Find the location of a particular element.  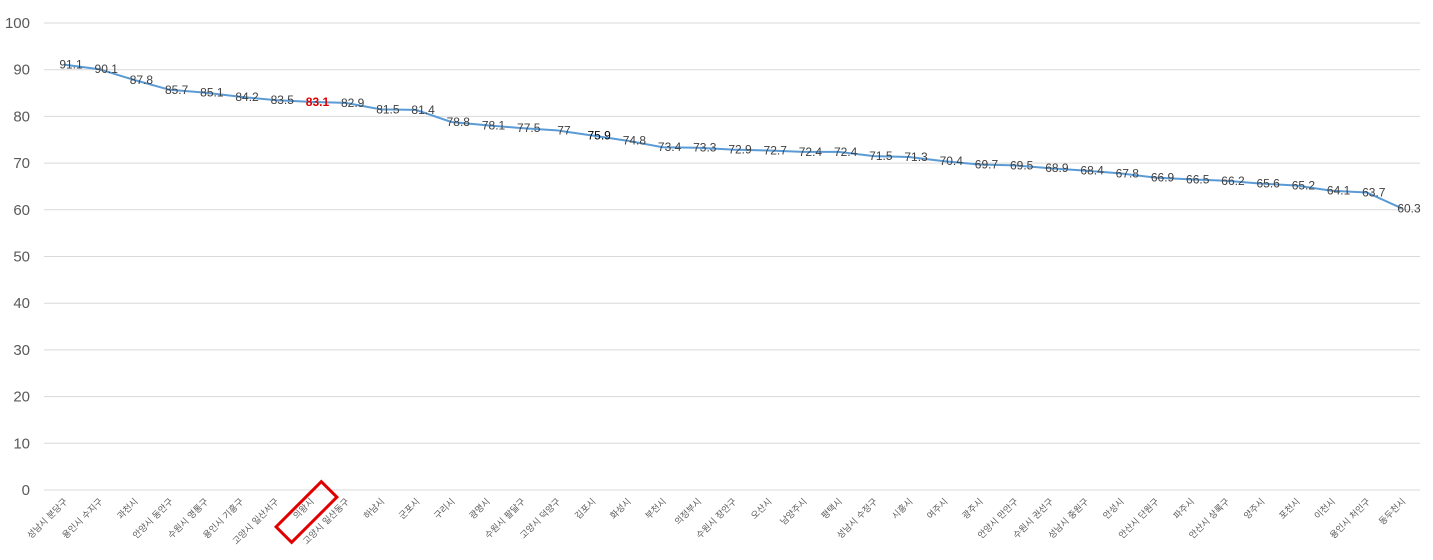

data-label: 68.4 is located at coordinates (1092, 171).